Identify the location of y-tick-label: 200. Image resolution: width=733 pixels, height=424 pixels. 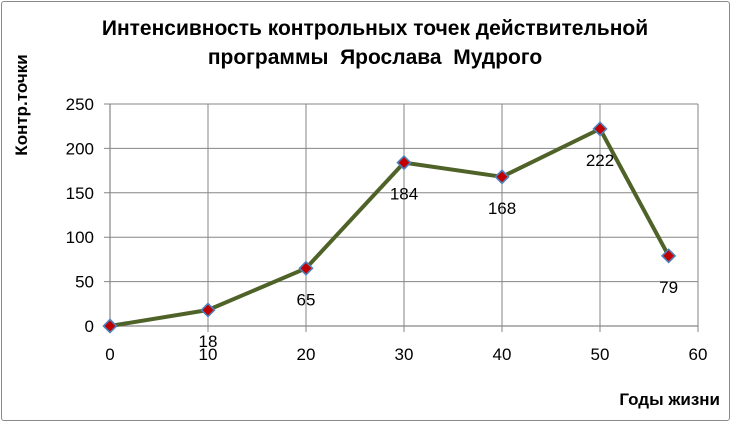
(80, 148).